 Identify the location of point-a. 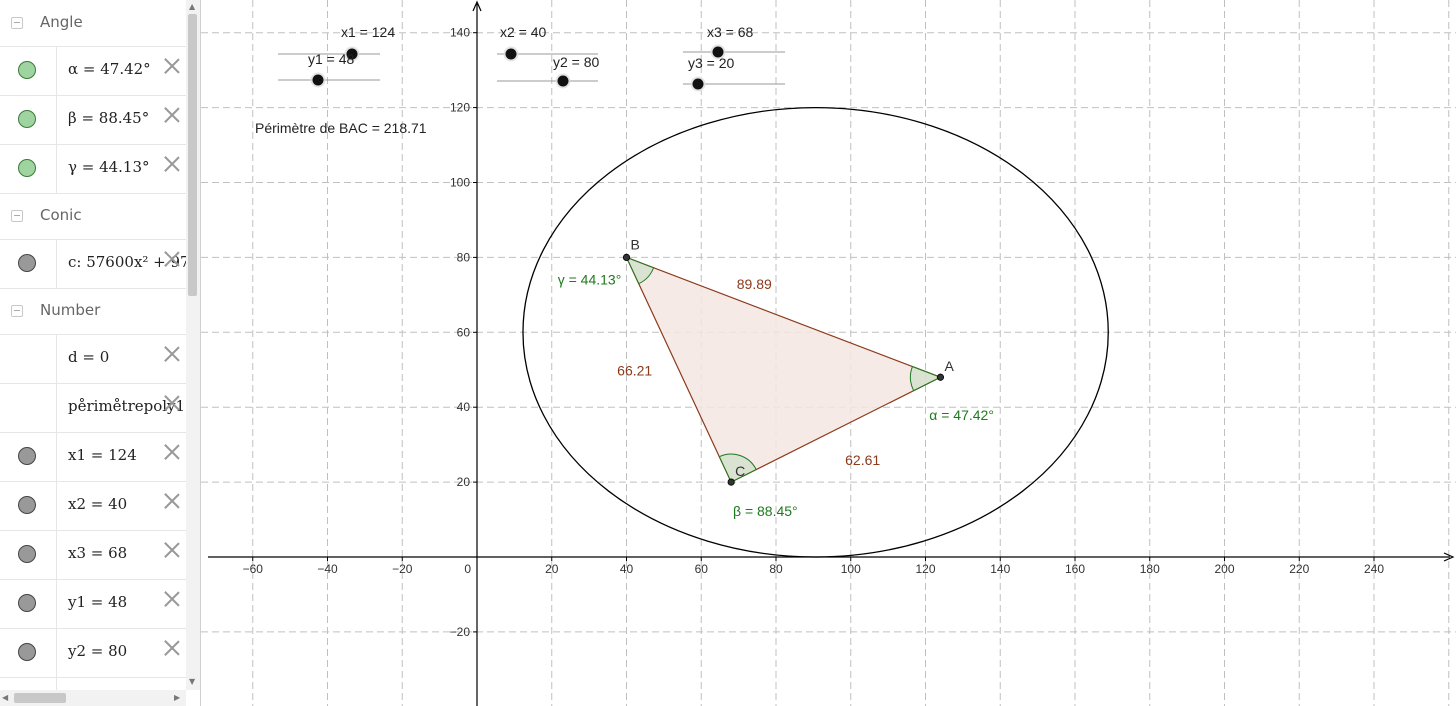
(940, 377).